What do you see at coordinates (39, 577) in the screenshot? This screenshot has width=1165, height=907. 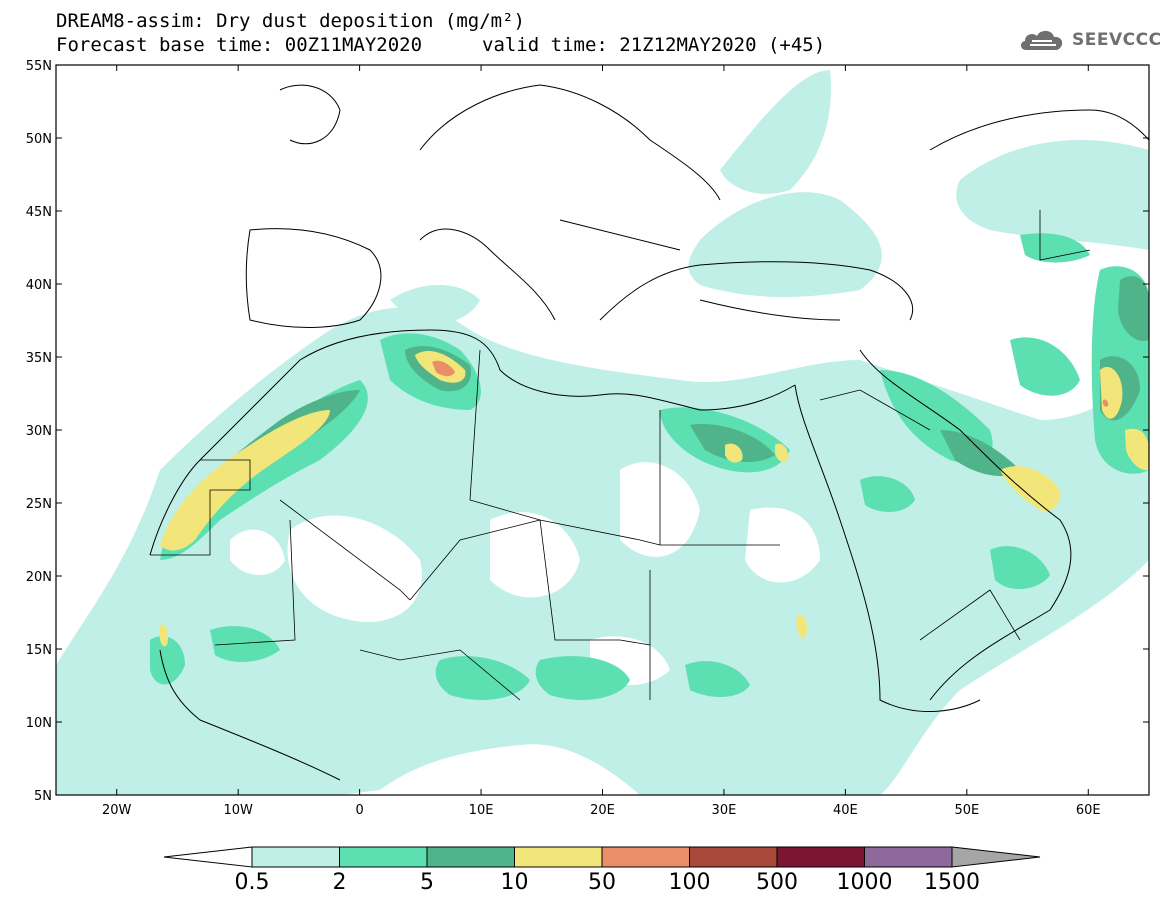 I see `lat-label: 20N` at bounding box center [39, 577].